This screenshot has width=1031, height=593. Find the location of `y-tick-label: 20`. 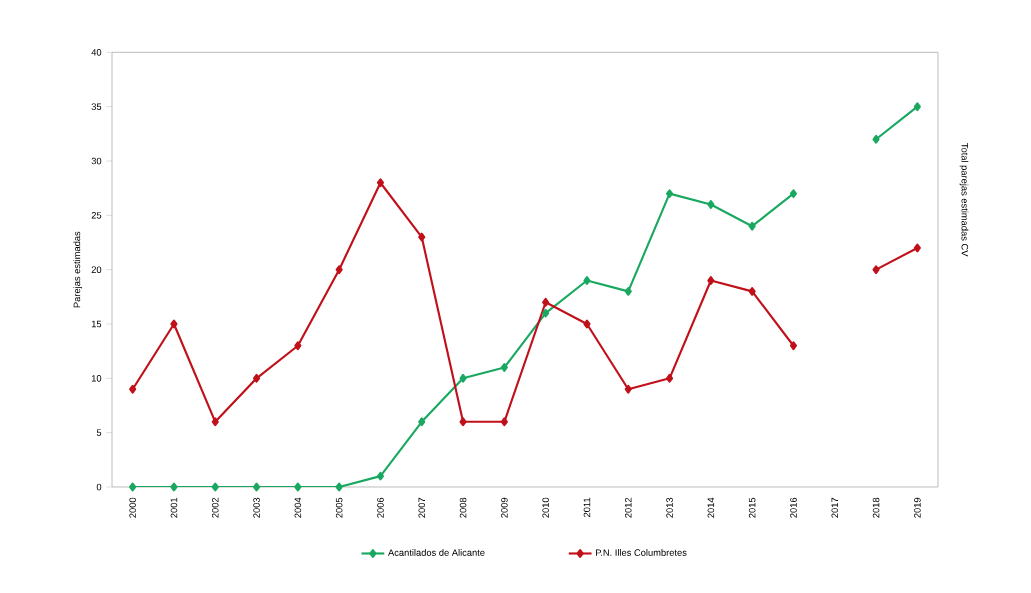

y-tick-label: 20 is located at coordinates (96, 269).